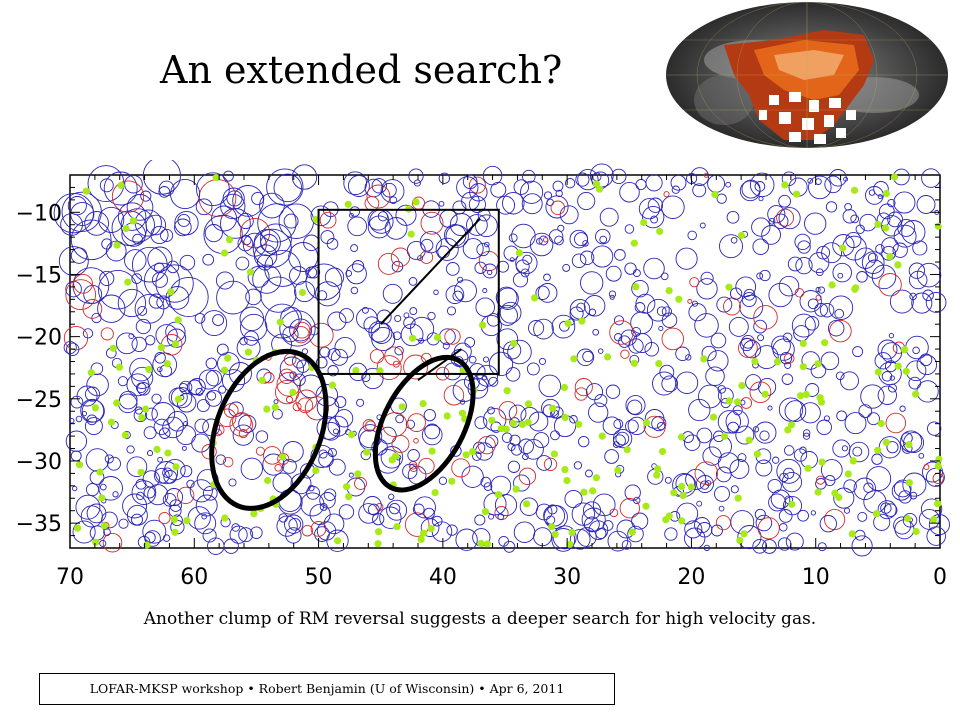 The height and width of the screenshot is (720, 960). What do you see at coordinates (354, 359) in the screenshot?
I see `annotation-layer` at bounding box center [354, 359].